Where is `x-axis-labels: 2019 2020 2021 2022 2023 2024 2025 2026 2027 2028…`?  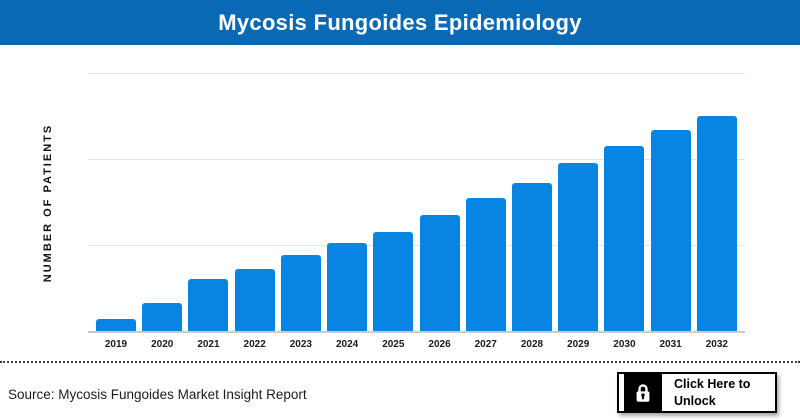
x-axis-labels: 2019 2020 2021 2022 2023 2024 2025 2026 2027 2028… is located at coordinates (416, 344).